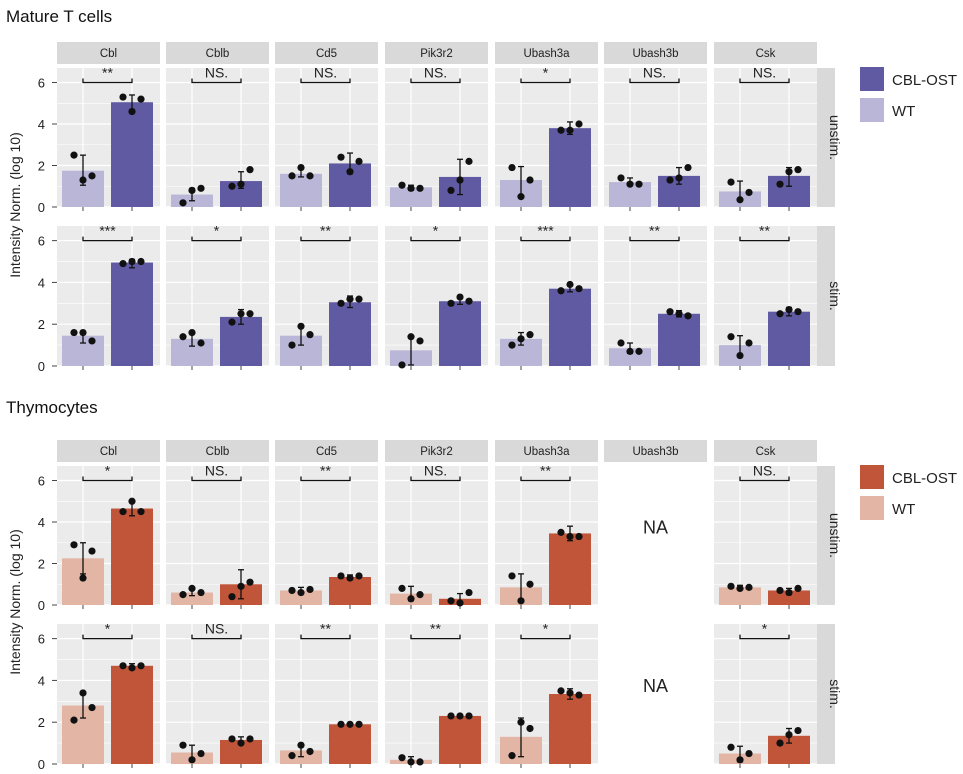 This screenshot has height=774, width=963. I want to click on bar-cbl-ost-ubash3a, so click(570, 729).